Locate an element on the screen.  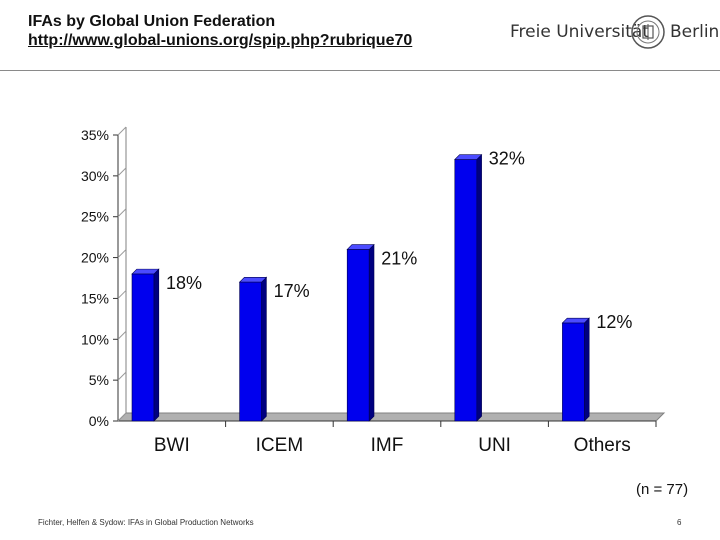
data-label: 17% is located at coordinates (292, 291).